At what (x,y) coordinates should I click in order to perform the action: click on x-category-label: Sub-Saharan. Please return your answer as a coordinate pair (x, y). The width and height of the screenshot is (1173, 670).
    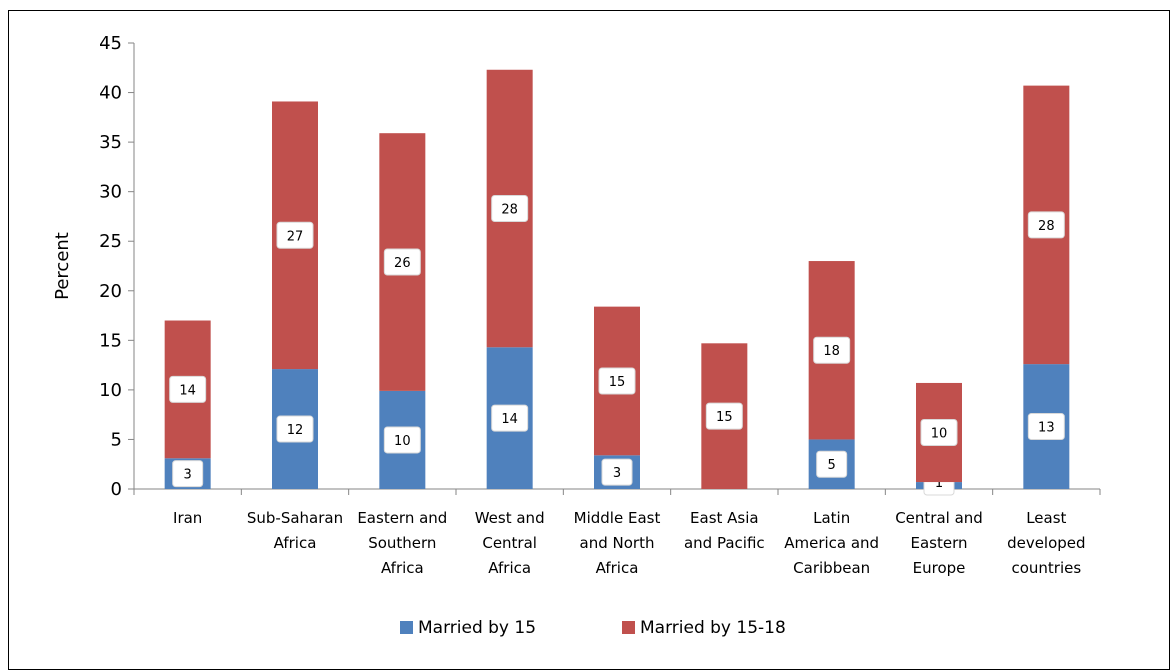
    Looking at the image, I should click on (295, 518).